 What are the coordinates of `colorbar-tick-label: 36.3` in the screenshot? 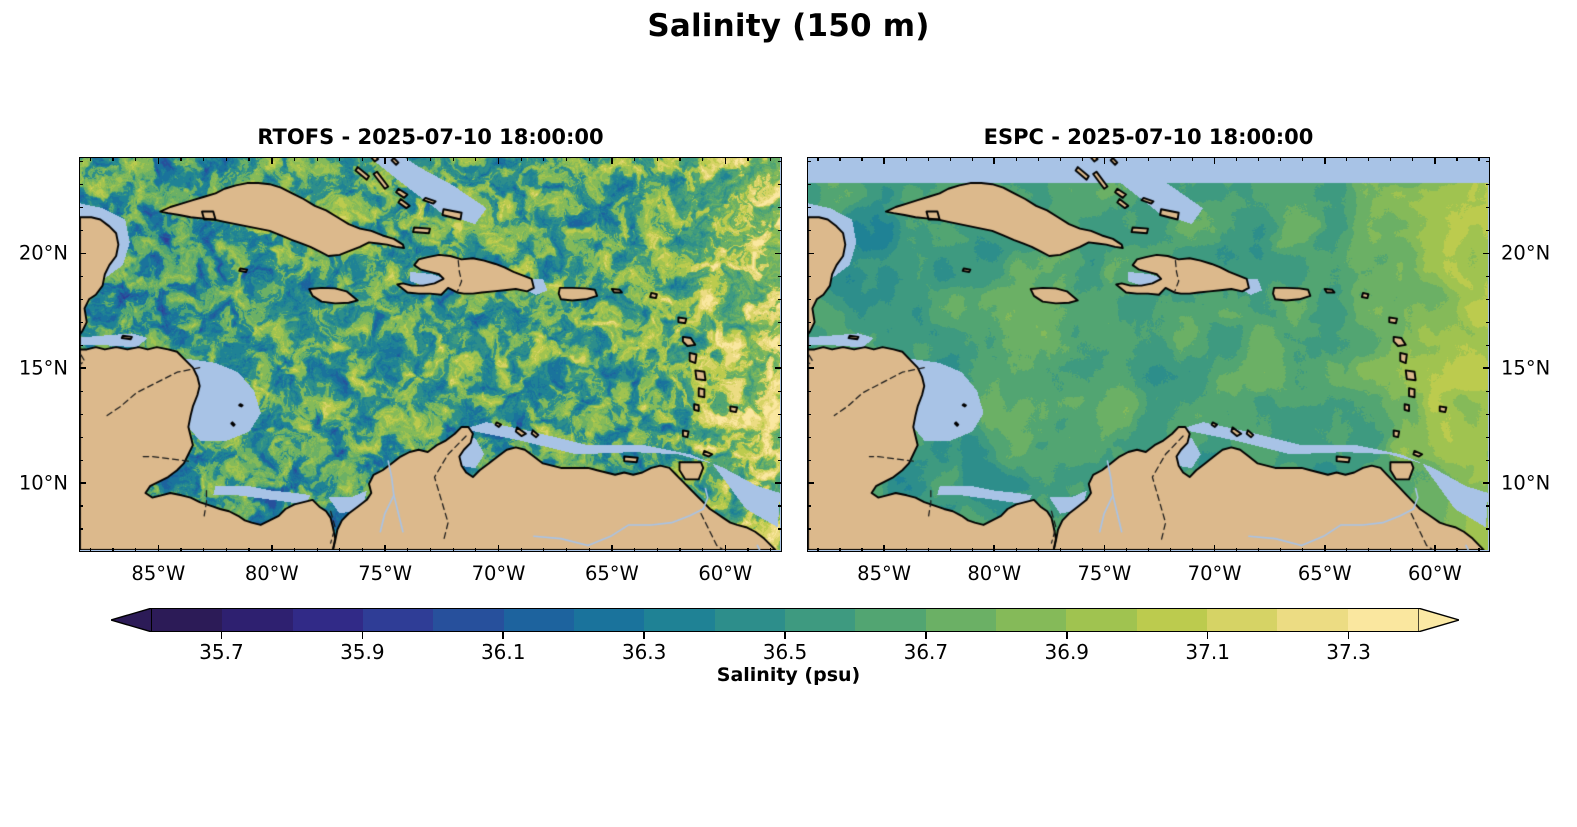 It's located at (644, 652).